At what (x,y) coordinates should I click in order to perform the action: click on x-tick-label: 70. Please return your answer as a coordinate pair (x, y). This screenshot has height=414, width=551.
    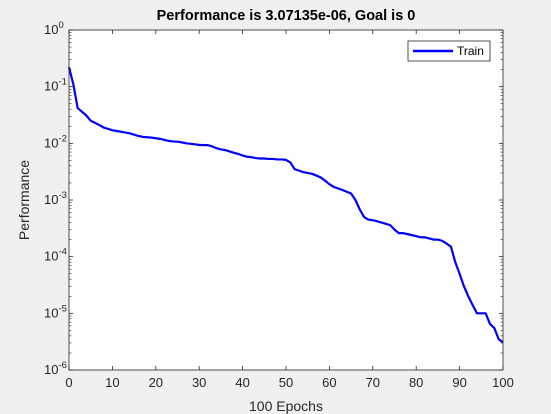
    Looking at the image, I should click on (373, 382).